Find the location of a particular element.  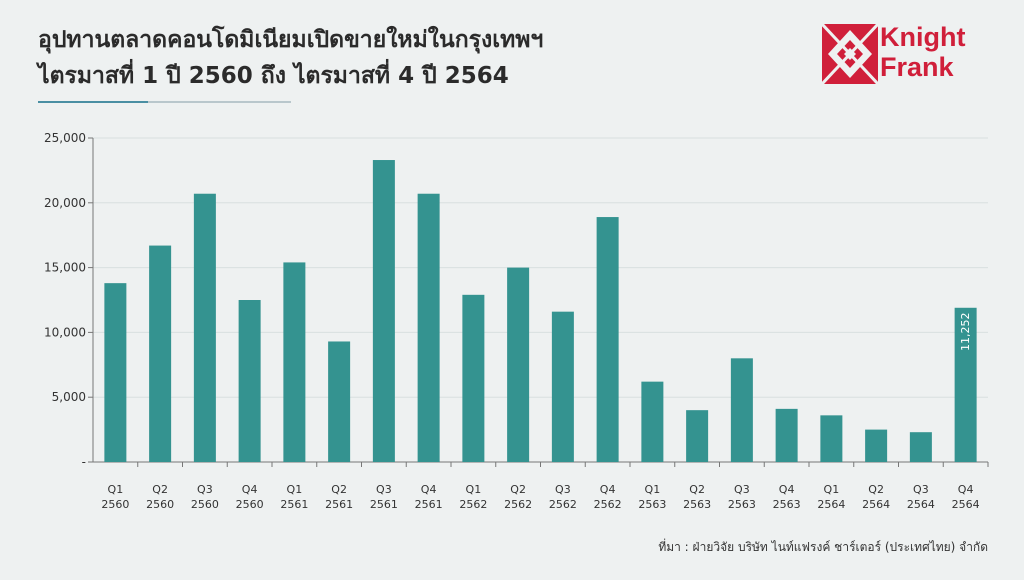

knight-frank-logo: Knight Frank is located at coordinates (906, 55).